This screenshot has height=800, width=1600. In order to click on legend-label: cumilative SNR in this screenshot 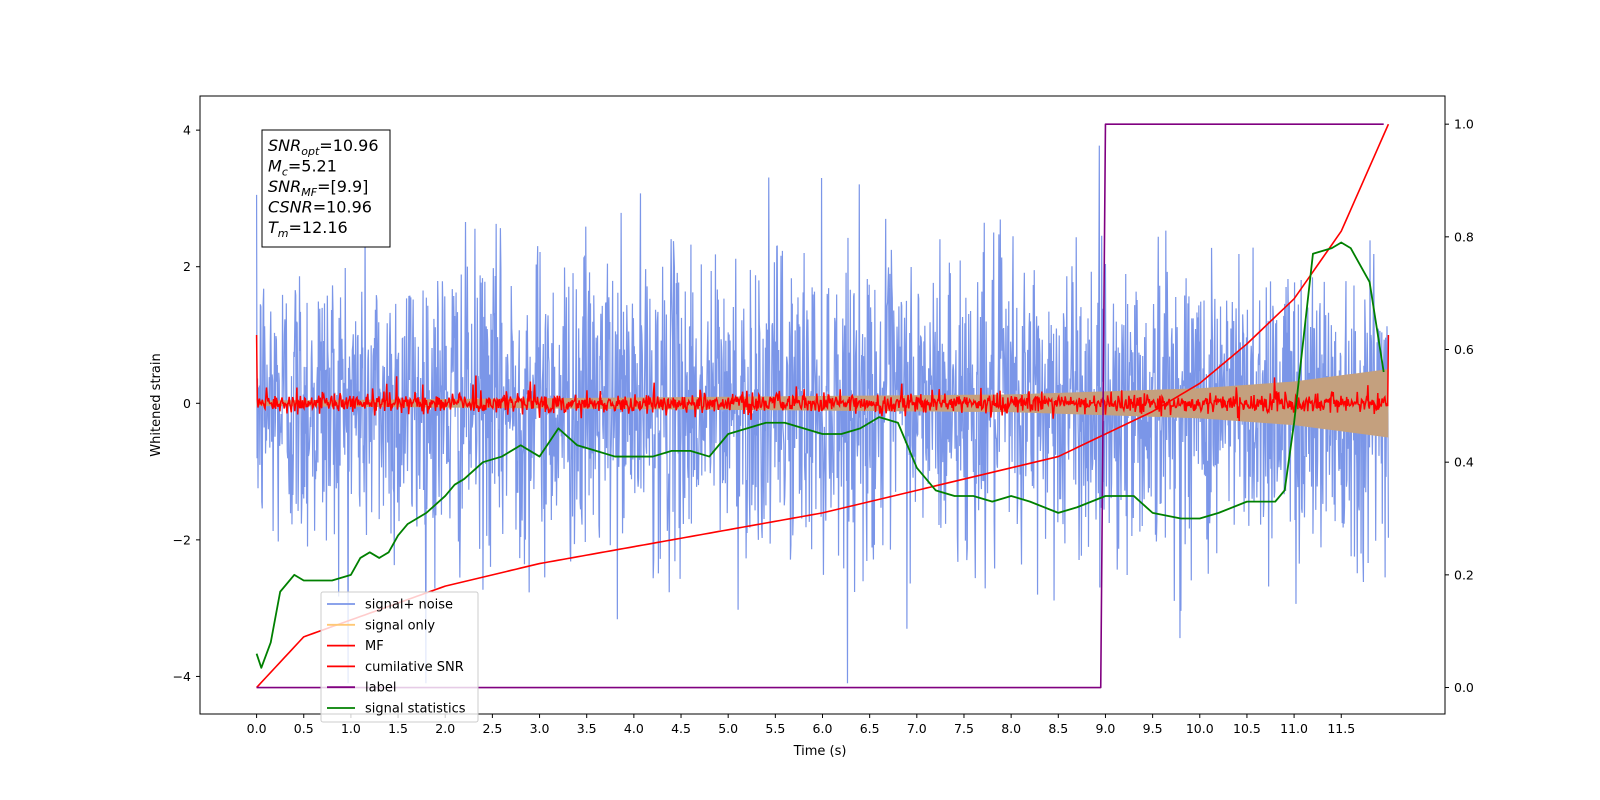, I will do `click(414, 667)`.